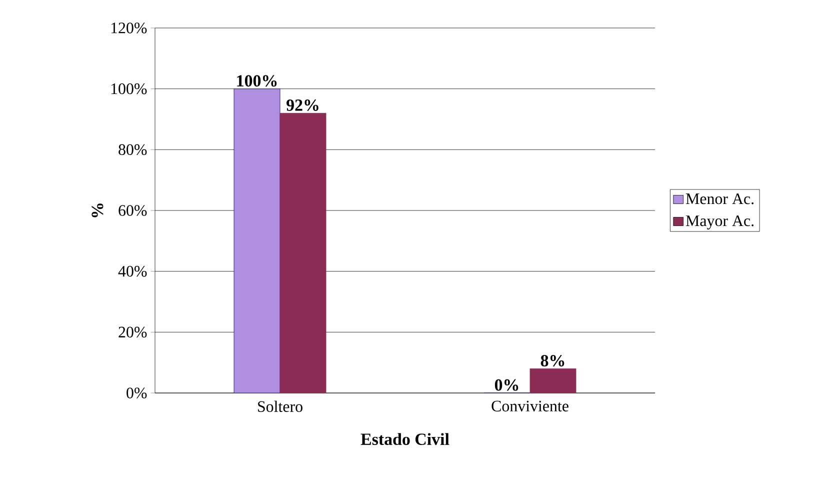 Image resolution: width=836 pixels, height=493 pixels. What do you see at coordinates (132, 271) in the screenshot?
I see `y-tick-label: 40%` at bounding box center [132, 271].